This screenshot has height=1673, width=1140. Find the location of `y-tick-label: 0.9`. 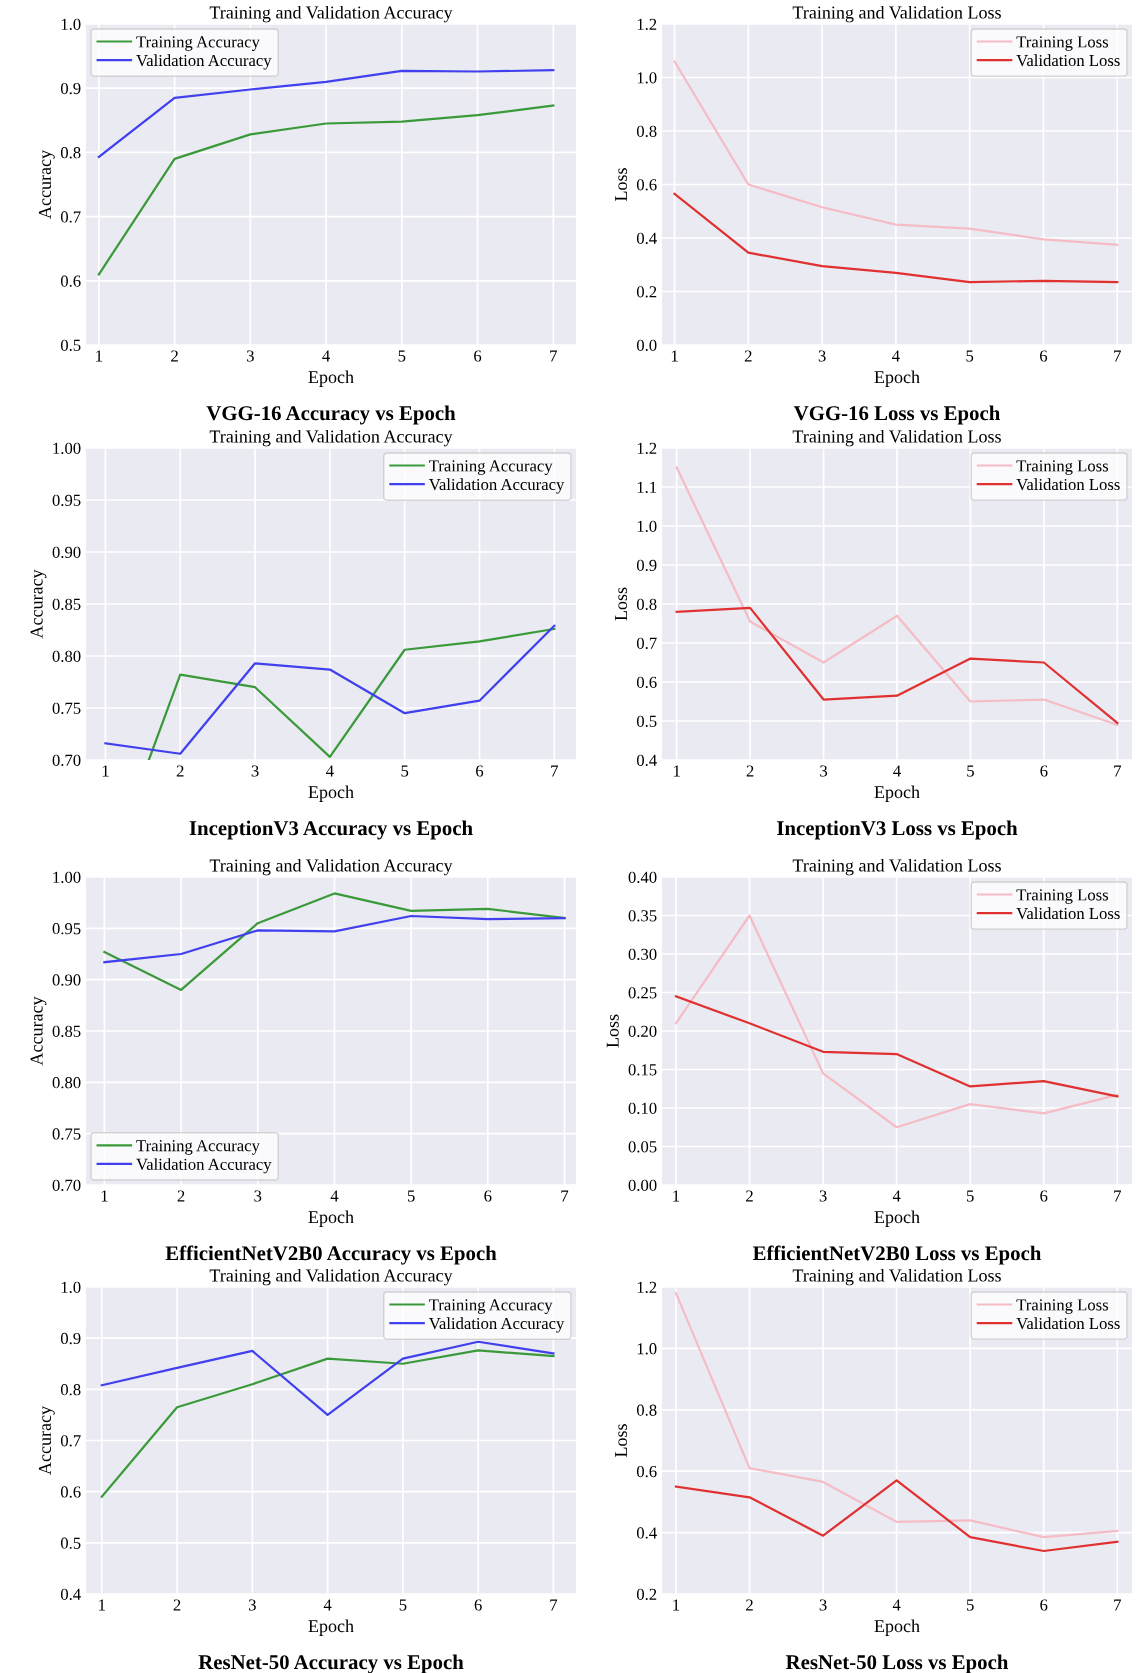

y-tick-label: 0.9 is located at coordinates (646, 565).